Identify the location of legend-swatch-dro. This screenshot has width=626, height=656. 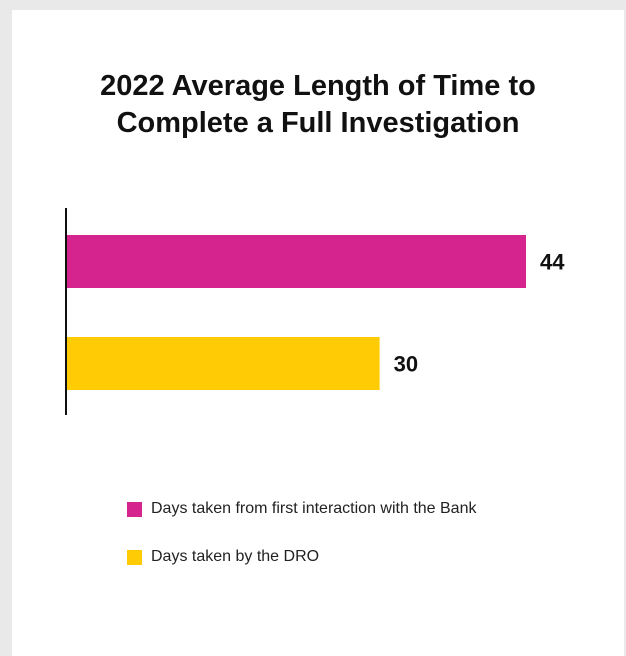
(134, 557).